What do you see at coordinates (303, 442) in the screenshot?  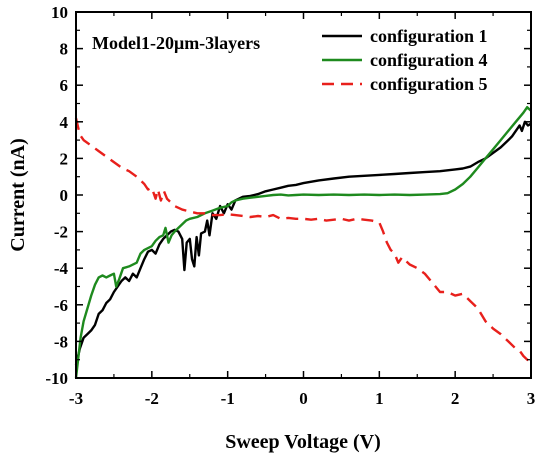 I see `x-axis-title: Sweep Voltage (V)` at bounding box center [303, 442].